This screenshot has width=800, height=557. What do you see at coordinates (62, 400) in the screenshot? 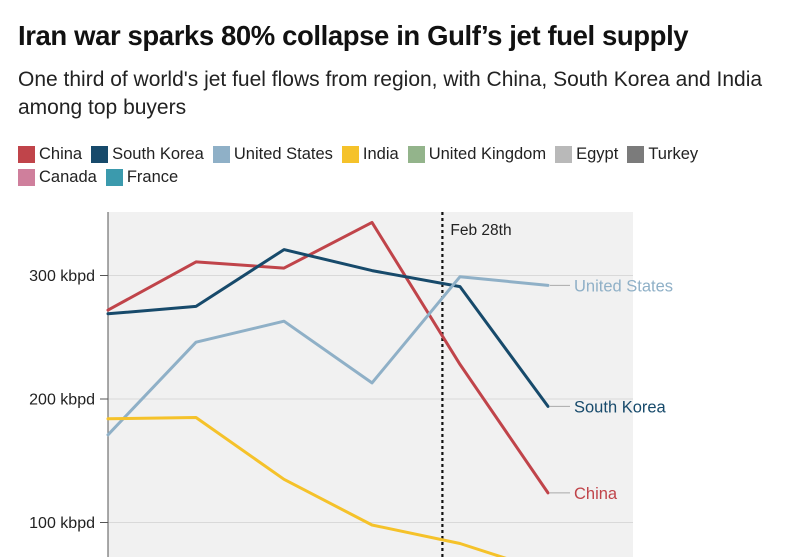
I see `y-tick-label: 200 kbpd` at bounding box center [62, 400].